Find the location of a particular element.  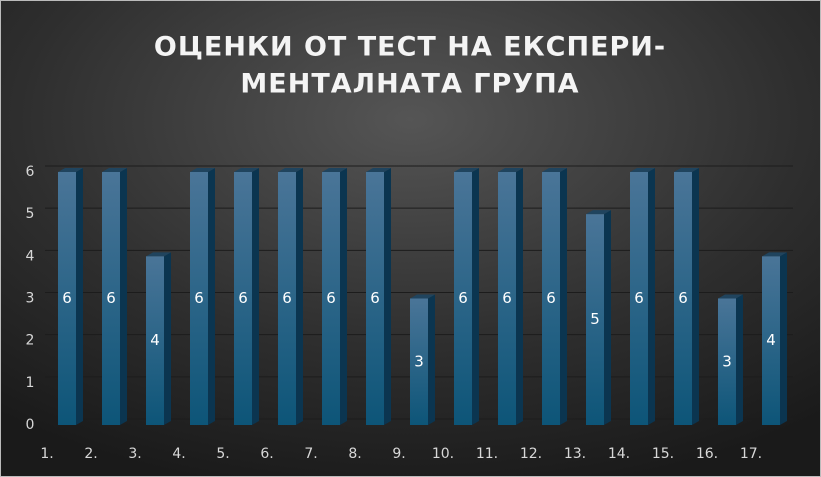

x-tick-label: 12. is located at coordinates (531, 454).